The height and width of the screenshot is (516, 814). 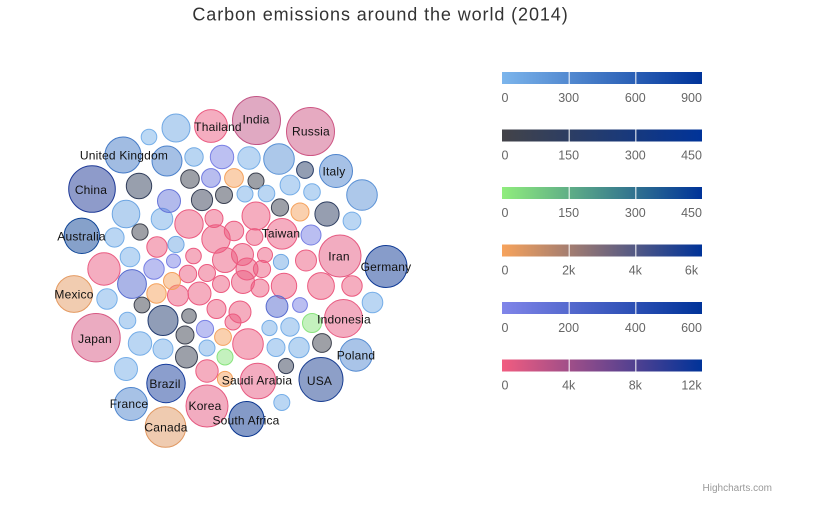 I want to click on svg-text: 2k, so click(x=569, y=271).